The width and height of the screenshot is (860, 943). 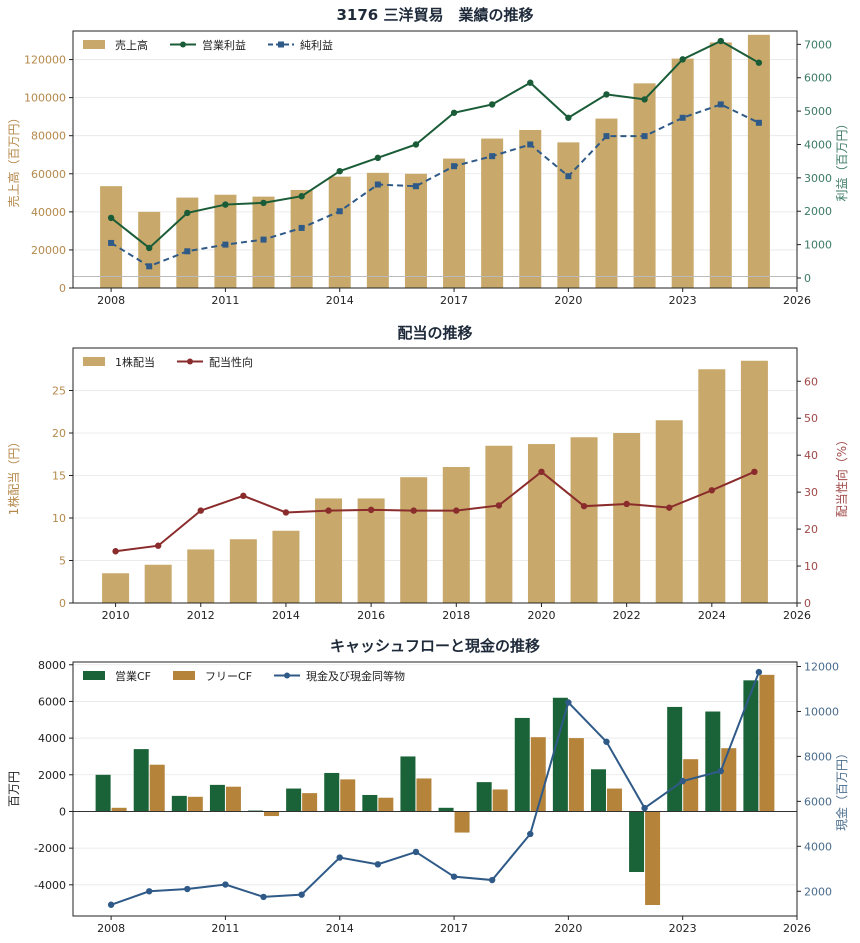 I want to click on y-tick-label: 4000, so click(x=52, y=738).